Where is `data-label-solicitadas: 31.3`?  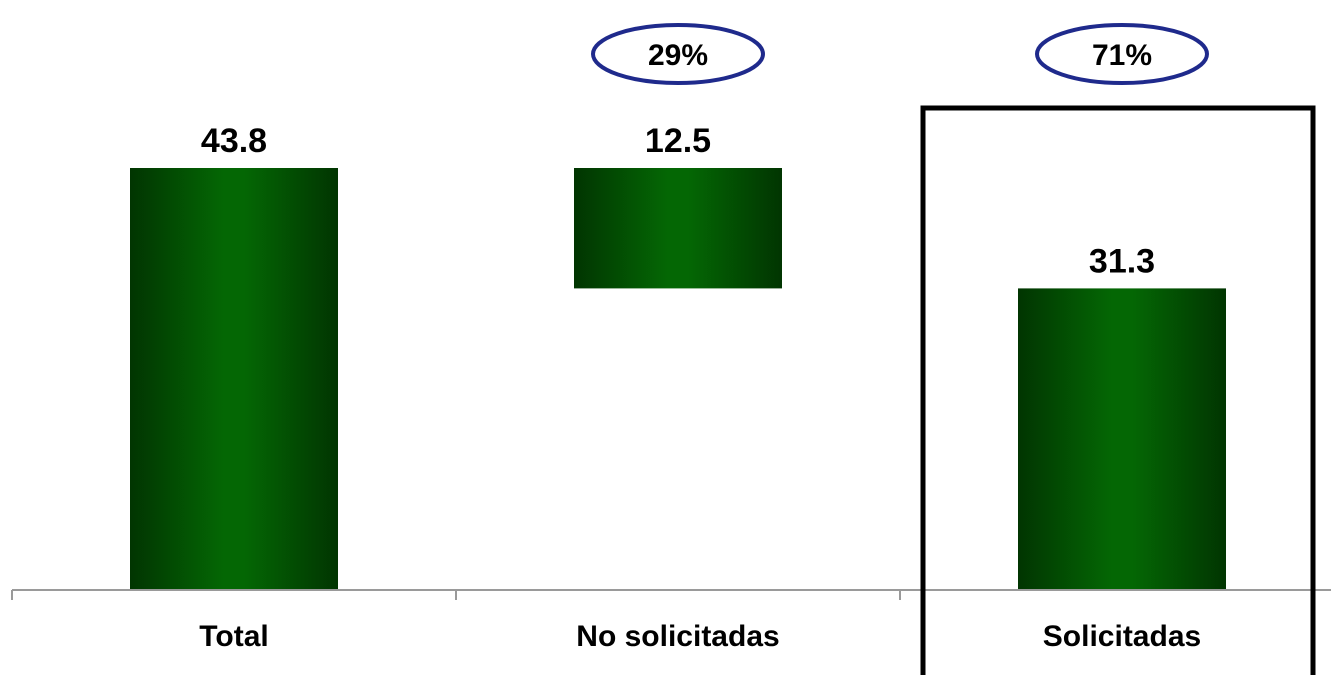
data-label-solicitadas: 31.3 is located at coordinates (1122, 261).